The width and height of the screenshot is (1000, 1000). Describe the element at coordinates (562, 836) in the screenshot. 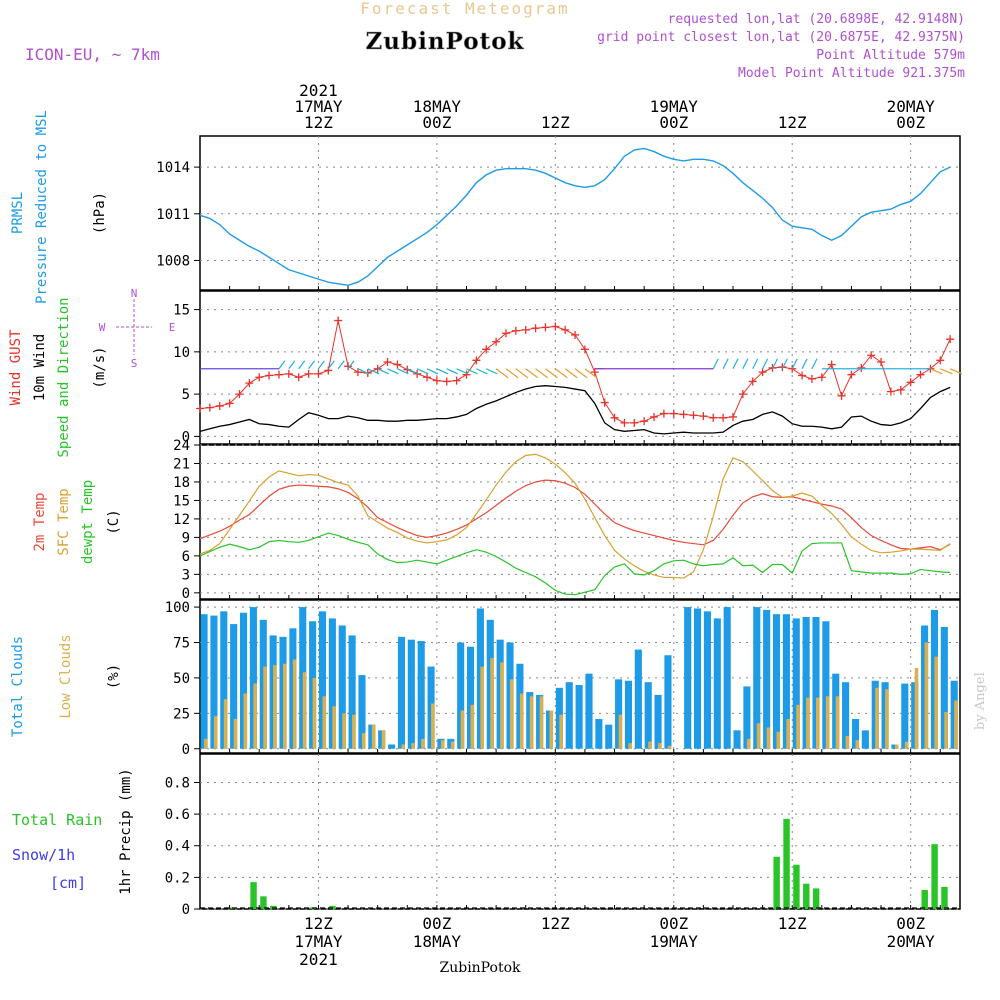

I see `grid: 0 0.2 0.4 0.6 0.8` at that location.